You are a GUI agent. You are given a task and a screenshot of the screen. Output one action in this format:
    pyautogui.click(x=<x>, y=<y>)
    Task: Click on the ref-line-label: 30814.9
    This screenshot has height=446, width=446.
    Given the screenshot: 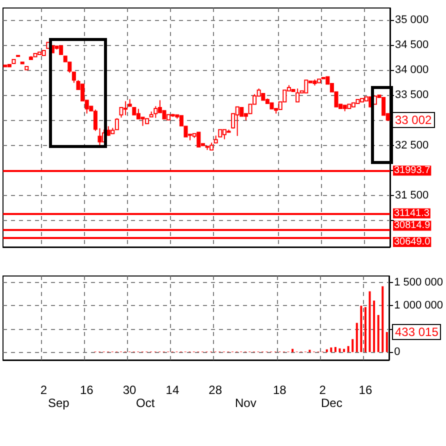 What is the action you would take?
    pyautogui.click(x=412, y=226)
    